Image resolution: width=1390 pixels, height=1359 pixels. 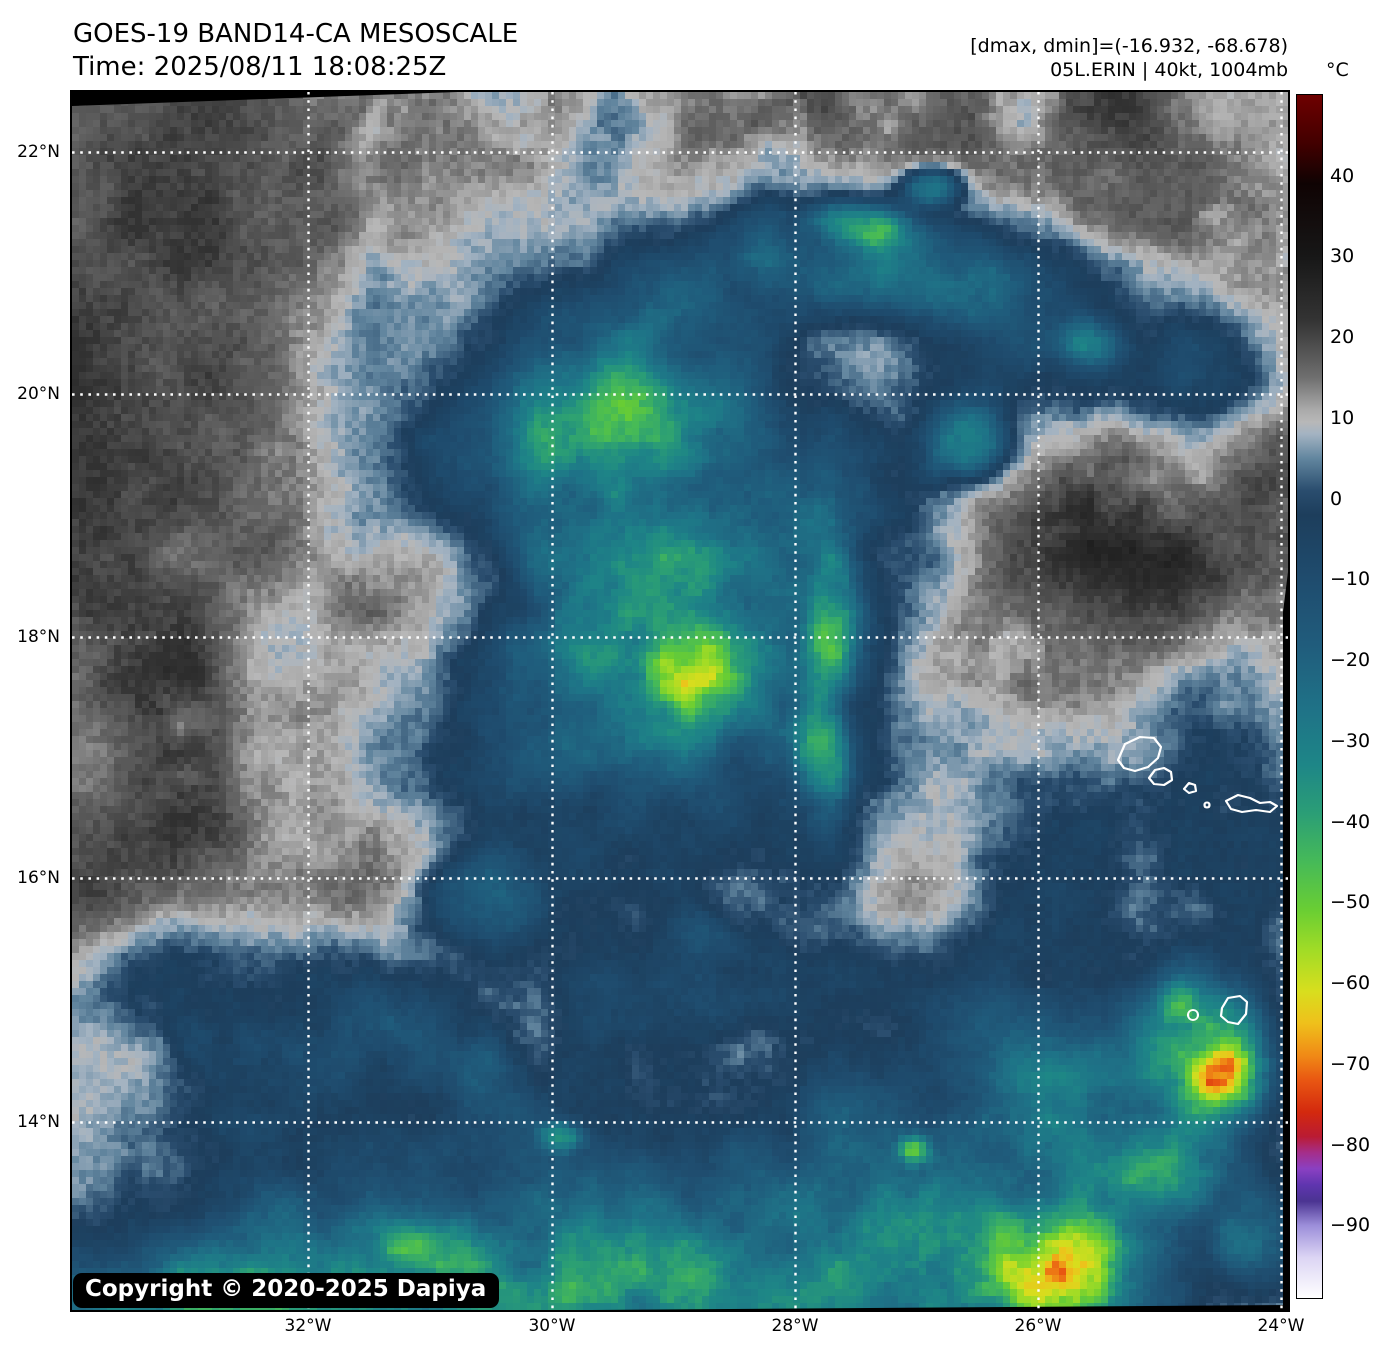 I want to click on colorbar-tick-label: 20, so click(x=1342, y=337).